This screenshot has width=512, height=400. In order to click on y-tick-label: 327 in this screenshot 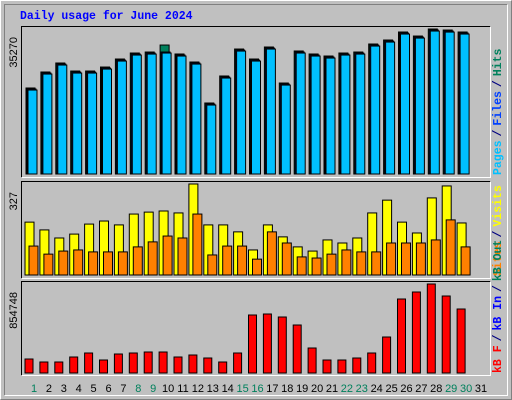, I will do `click(14, 201)`.